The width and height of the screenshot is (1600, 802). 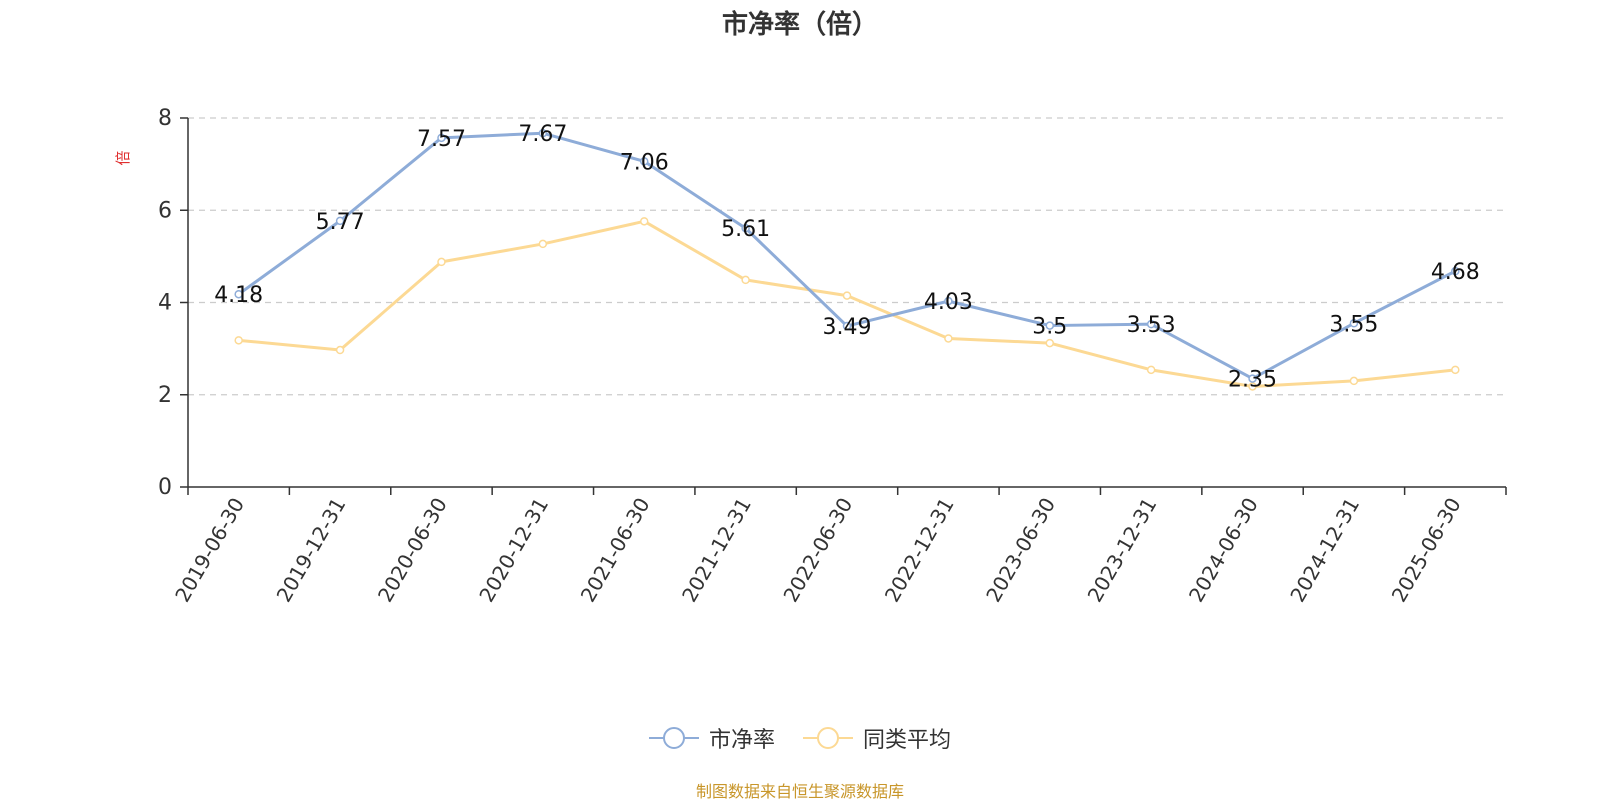 I want to click on y-tick-label: 8, so click(x=165, y=118).